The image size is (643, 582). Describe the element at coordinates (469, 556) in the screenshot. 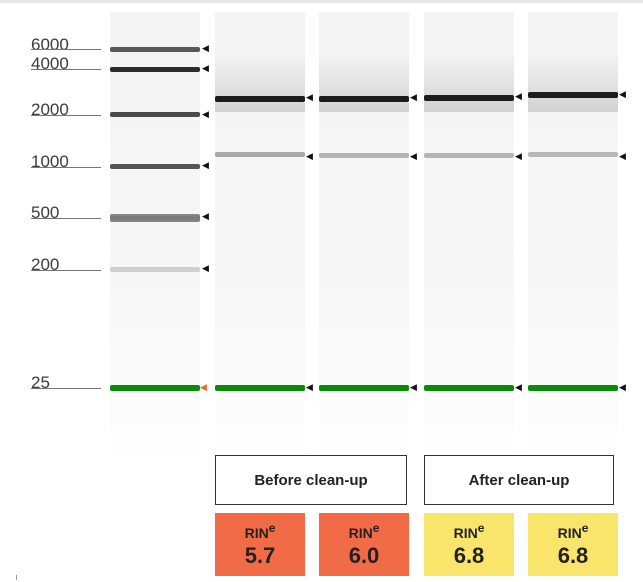

I see `rin-value-3: 6.8` at that location.